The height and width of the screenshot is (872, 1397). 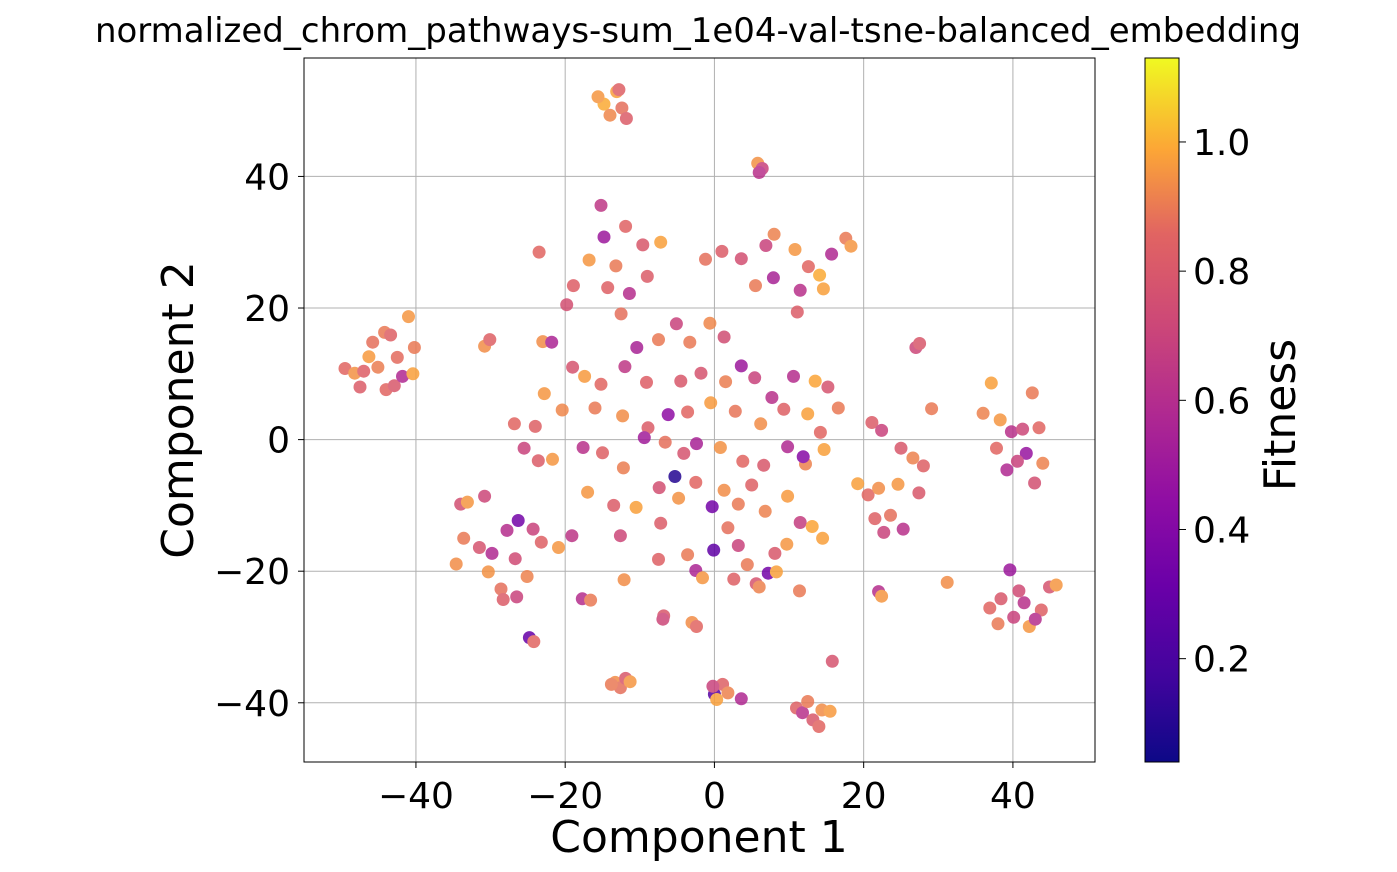 I want to click on y-axis-ticks: −40 −20 0 20 40, so click(x=259, y=441).